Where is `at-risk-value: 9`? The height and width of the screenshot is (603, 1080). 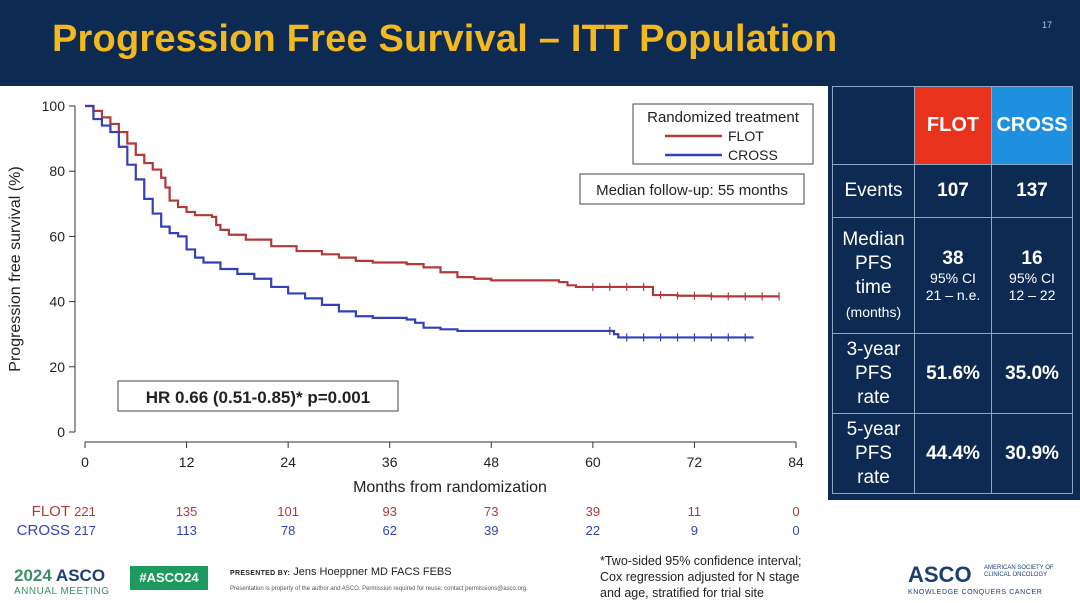 at-risk-value: 9 is located at coordinates (694, 530).